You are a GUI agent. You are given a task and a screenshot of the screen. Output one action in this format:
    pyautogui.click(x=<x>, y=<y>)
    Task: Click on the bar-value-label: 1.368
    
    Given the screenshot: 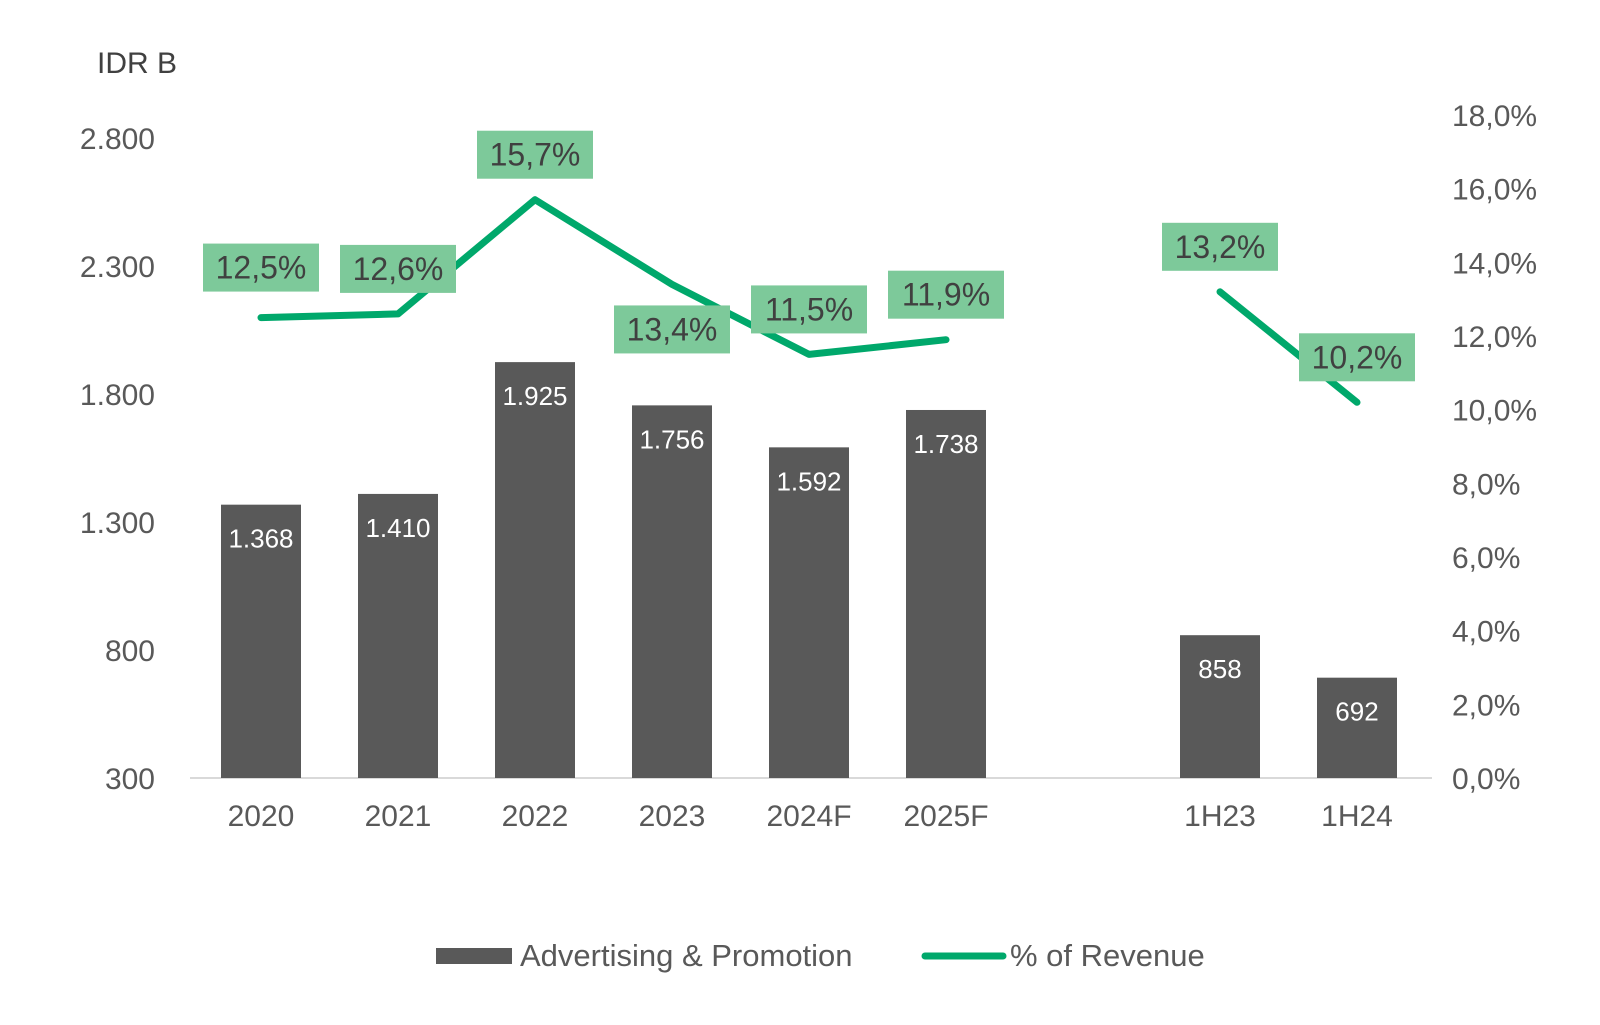 What is the action you would take?
    pyautogui.click(x=260, y=539)
    